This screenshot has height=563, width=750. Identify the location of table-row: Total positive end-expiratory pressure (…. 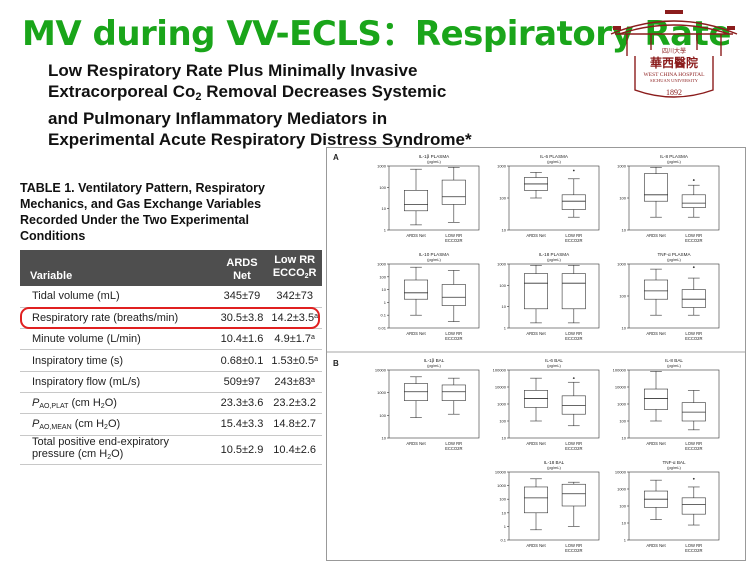
(171, 450).